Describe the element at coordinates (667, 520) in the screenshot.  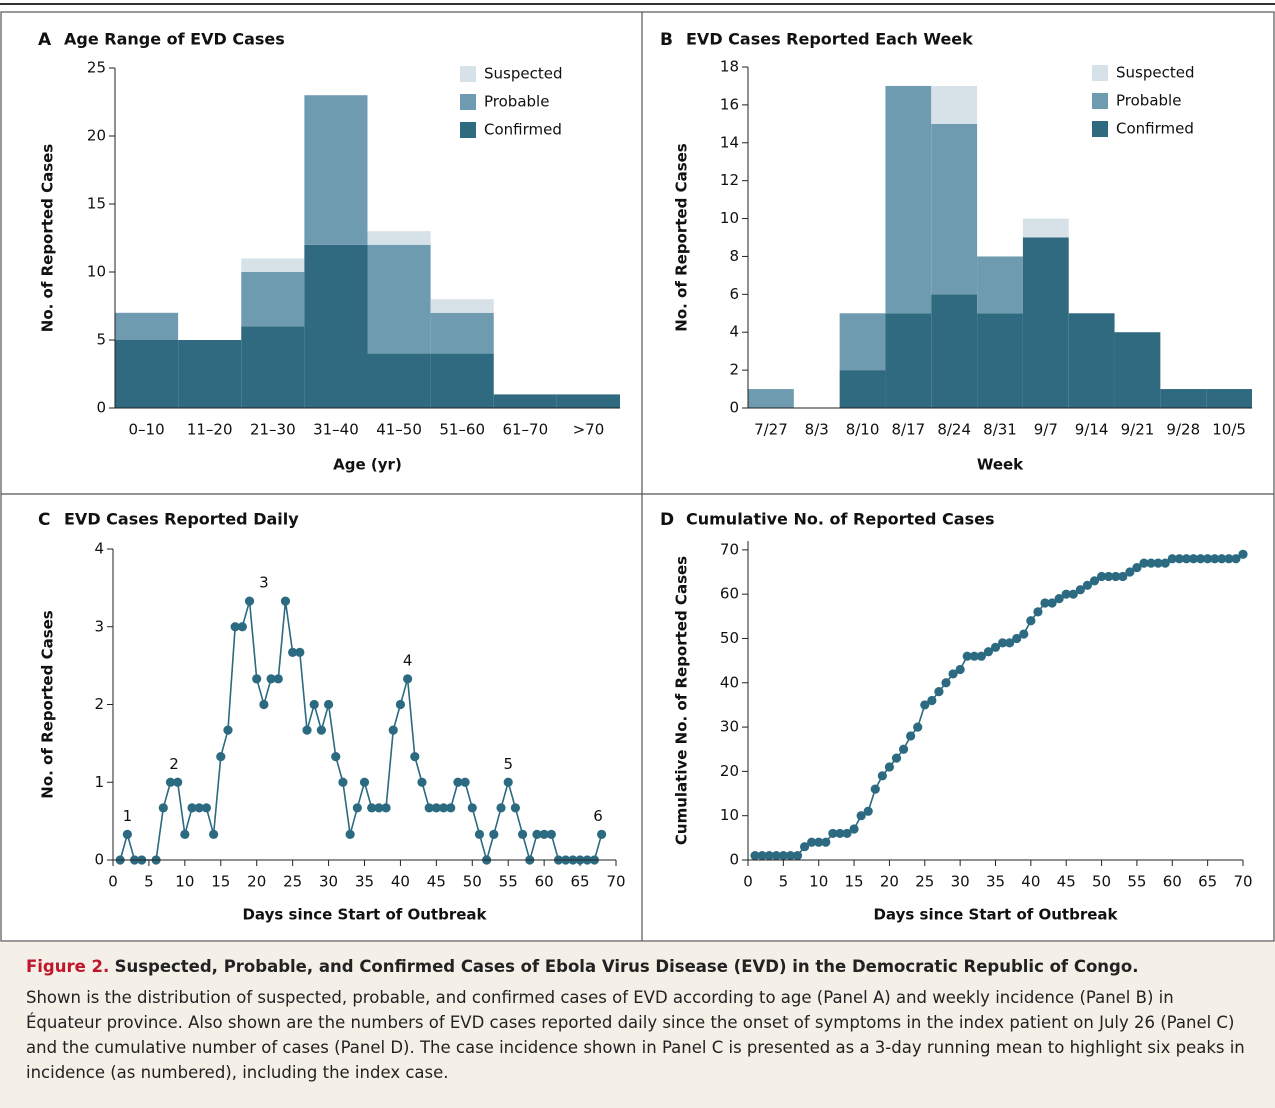
I see `panel-letter: D` at that location.